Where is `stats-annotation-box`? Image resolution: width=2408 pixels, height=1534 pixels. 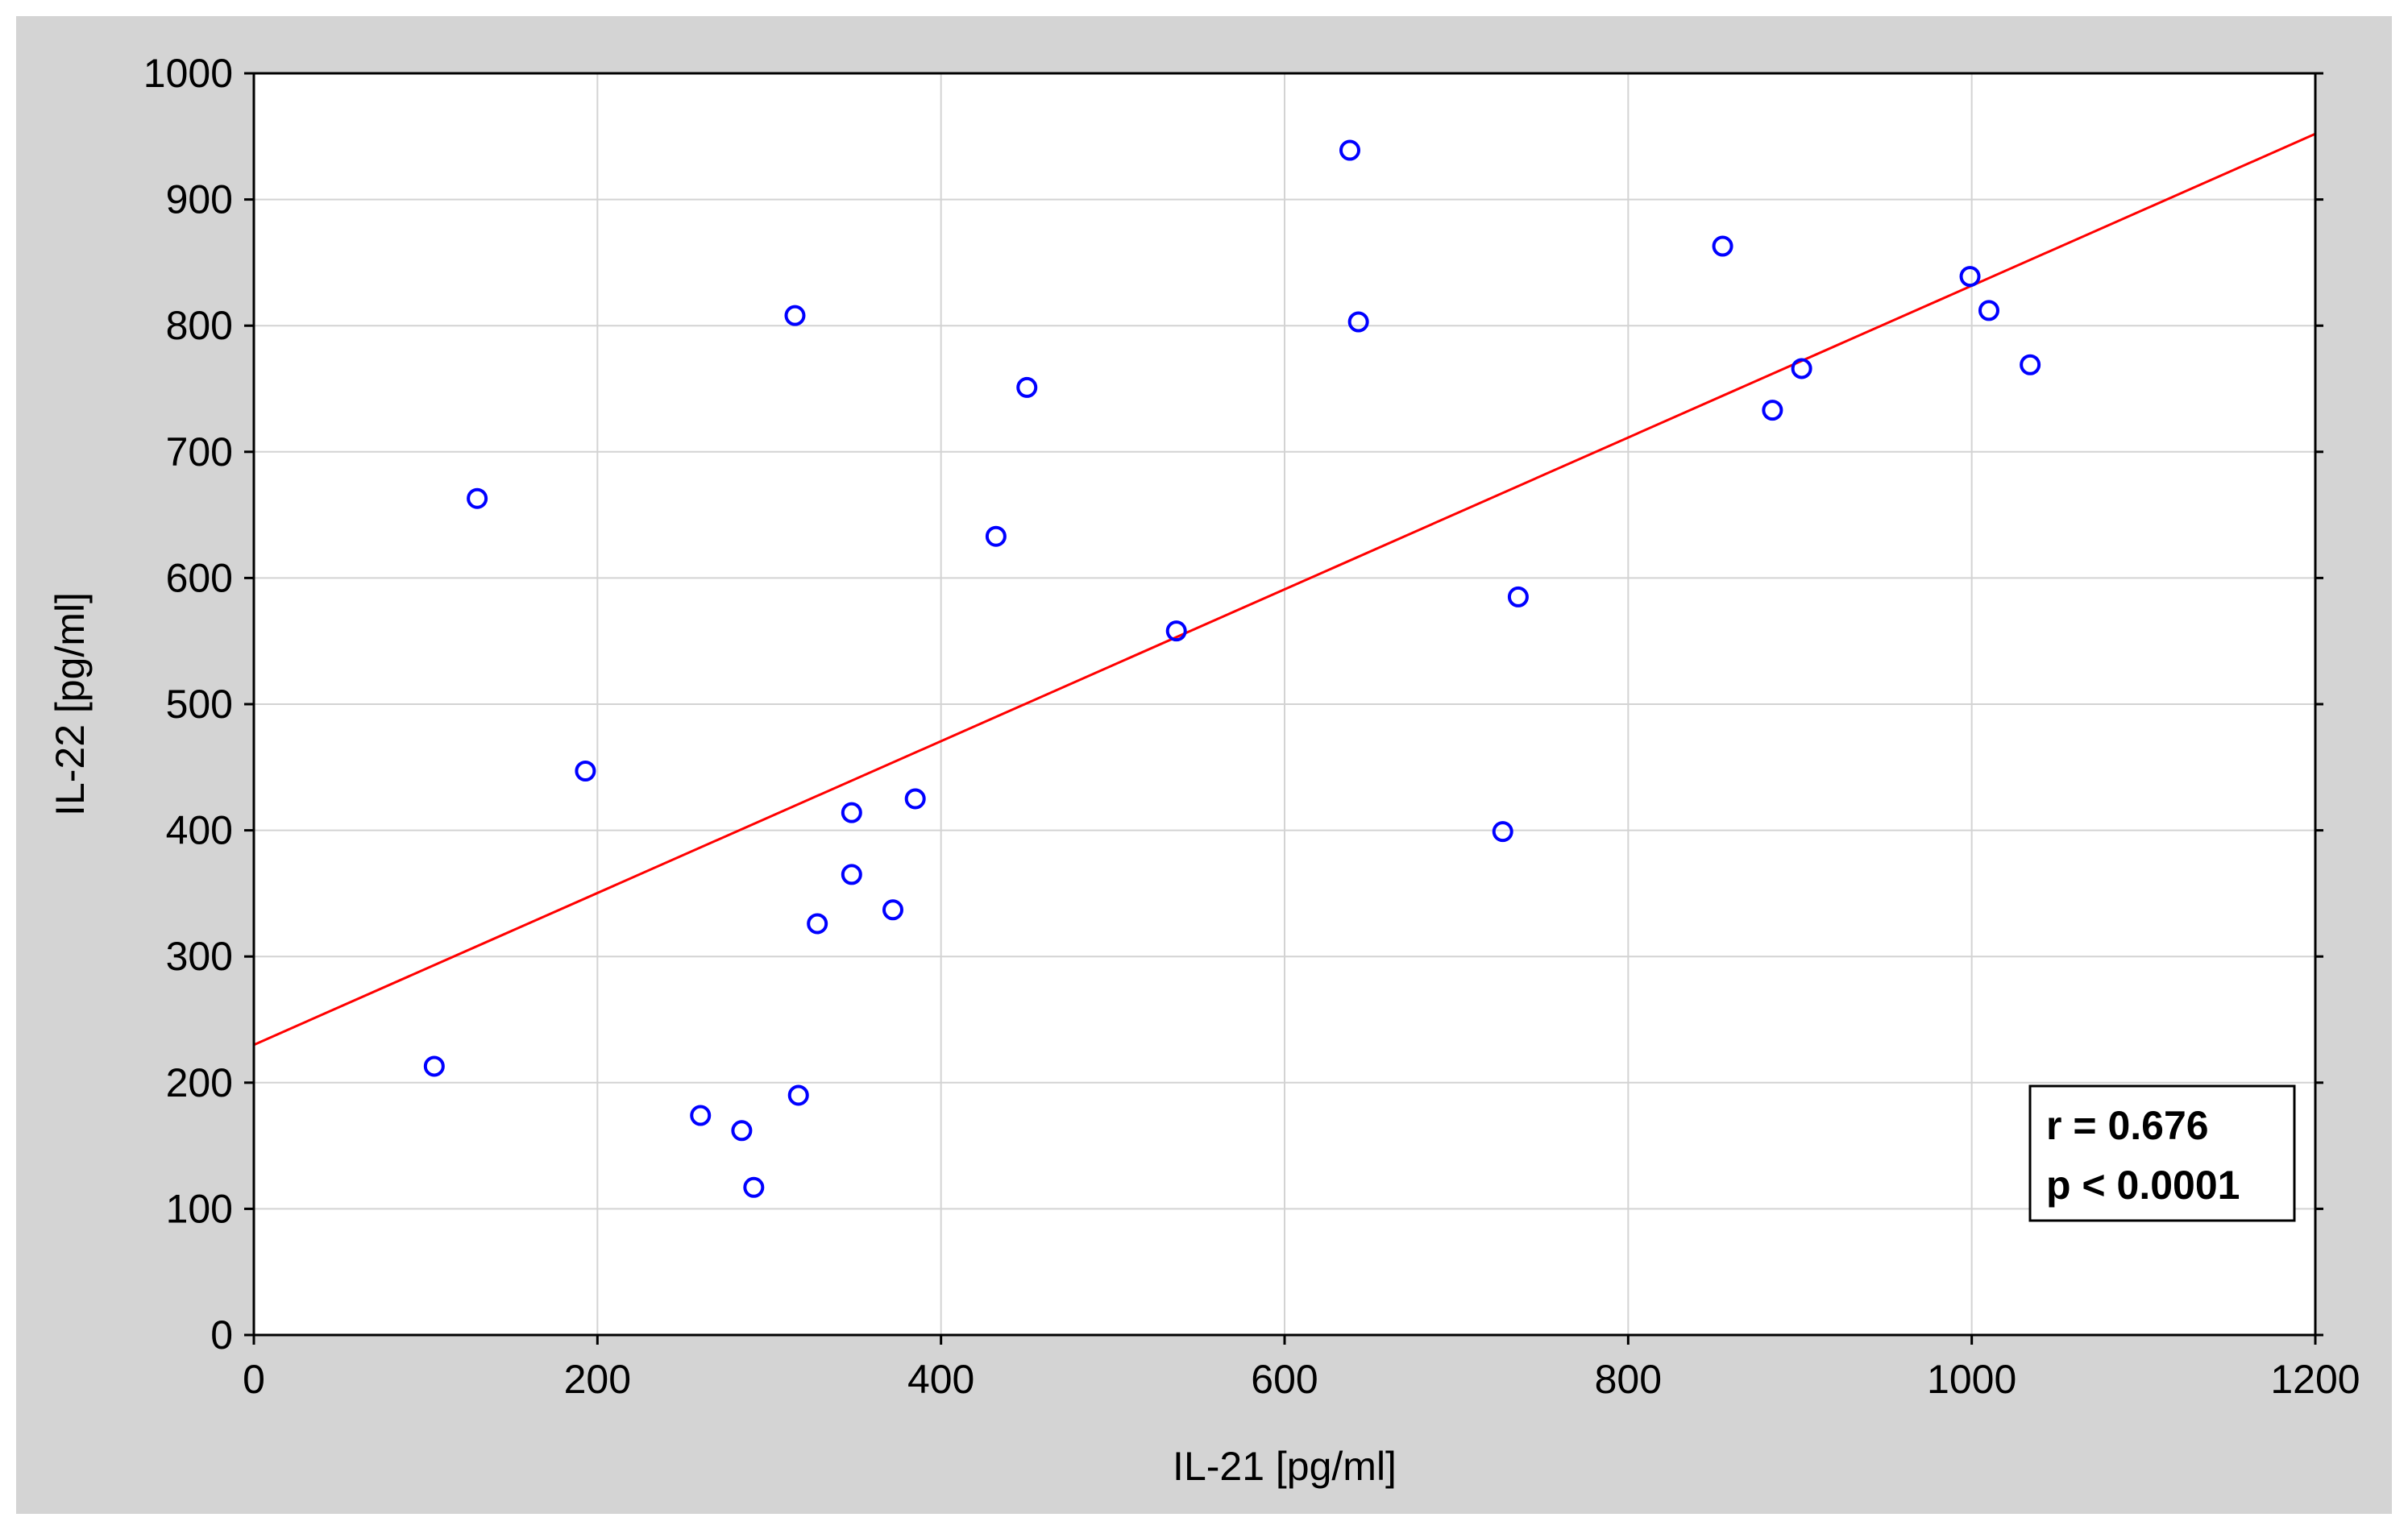 stats-annotation-box is located at coordinates (2162, 1153).